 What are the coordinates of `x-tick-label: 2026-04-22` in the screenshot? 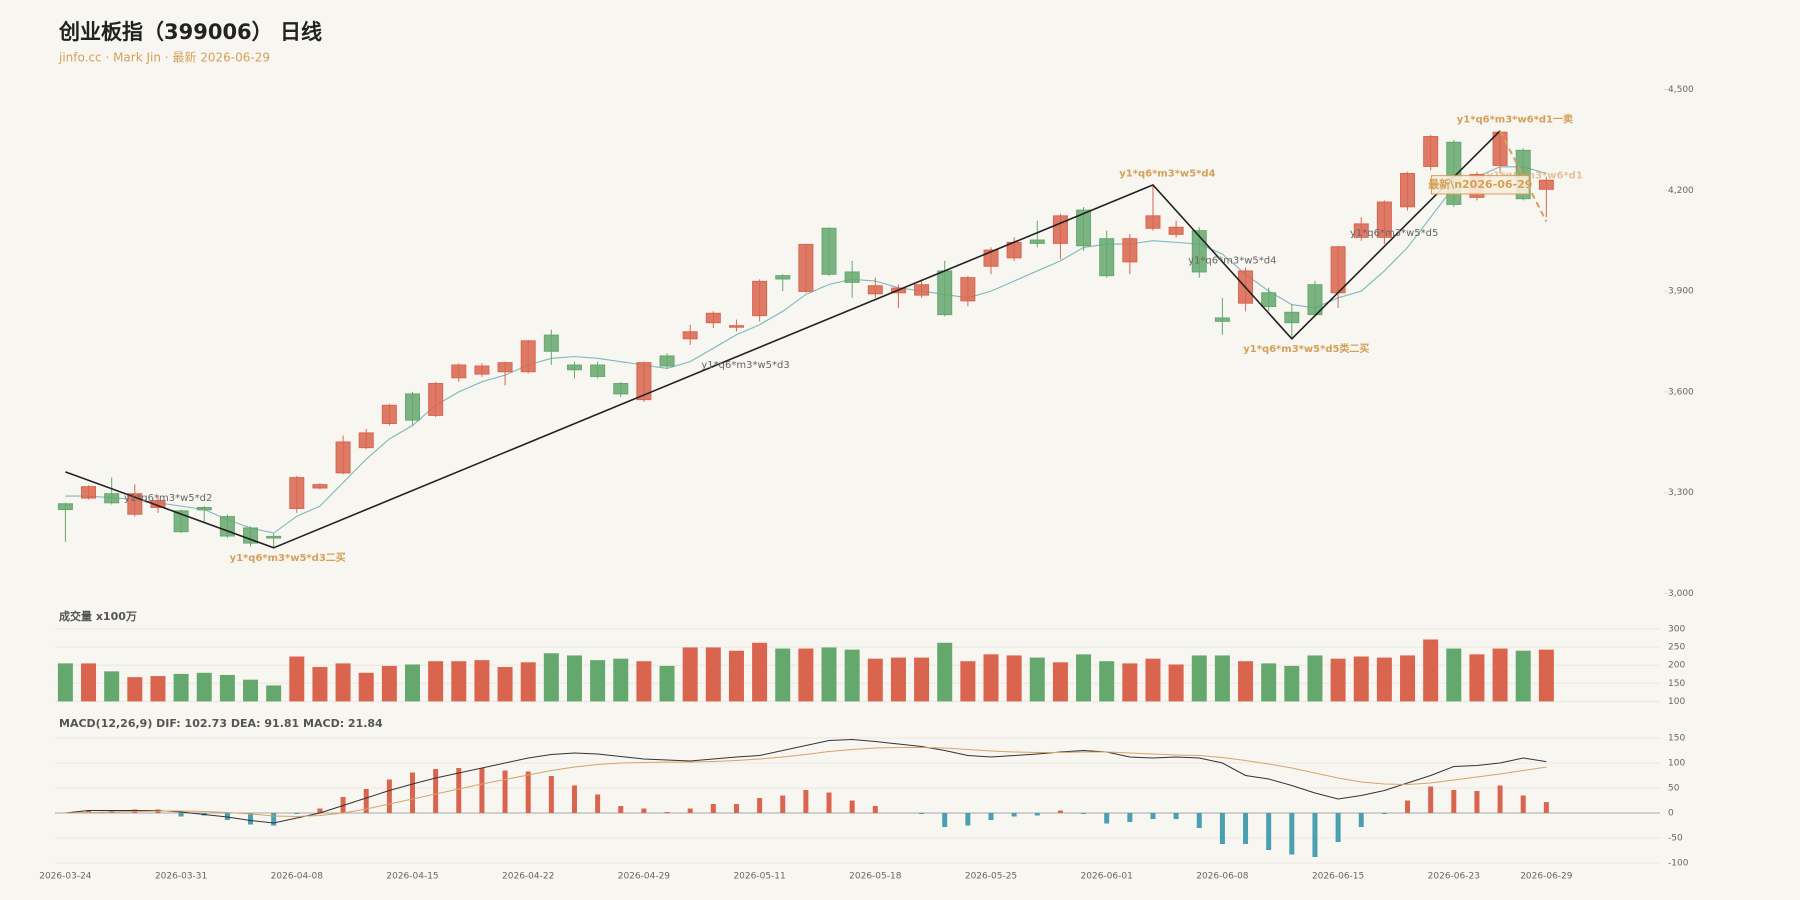 It's located at (528, 877).